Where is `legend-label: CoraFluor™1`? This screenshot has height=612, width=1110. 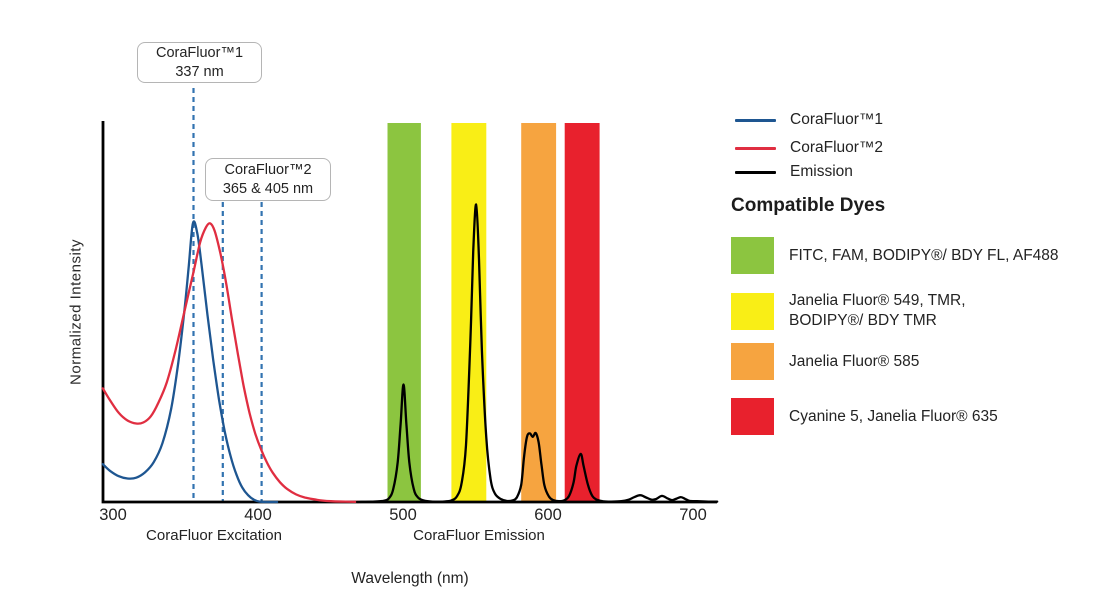 legend-label: CoraFluor™1 is located at coordinates (837, 119).